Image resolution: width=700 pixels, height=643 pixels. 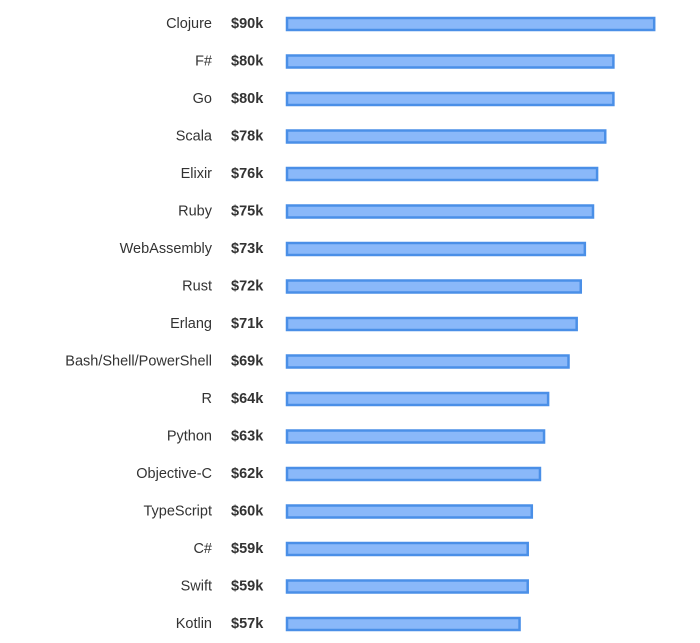 I want to click on value-label-python: $63k, so click(x=247, y=437).